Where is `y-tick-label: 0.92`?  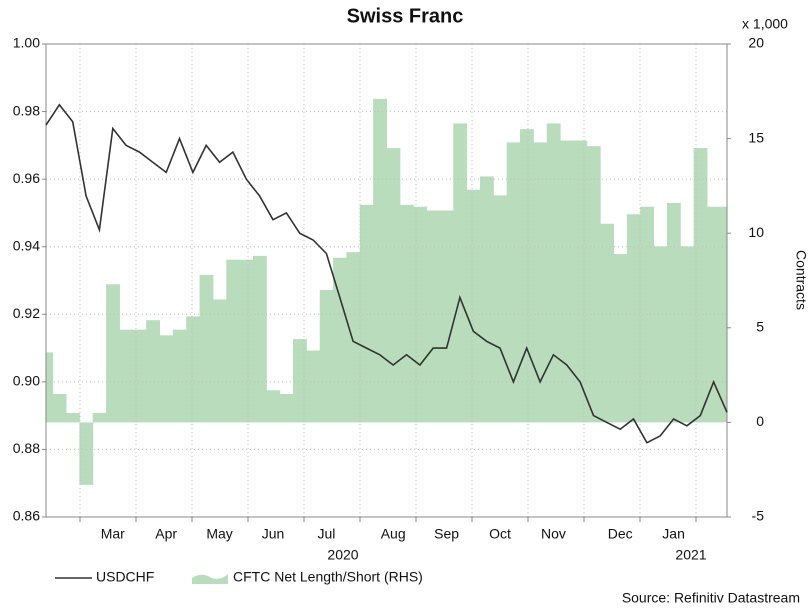
y-tick-label: 0.92 is located at coordinates (26, 313).